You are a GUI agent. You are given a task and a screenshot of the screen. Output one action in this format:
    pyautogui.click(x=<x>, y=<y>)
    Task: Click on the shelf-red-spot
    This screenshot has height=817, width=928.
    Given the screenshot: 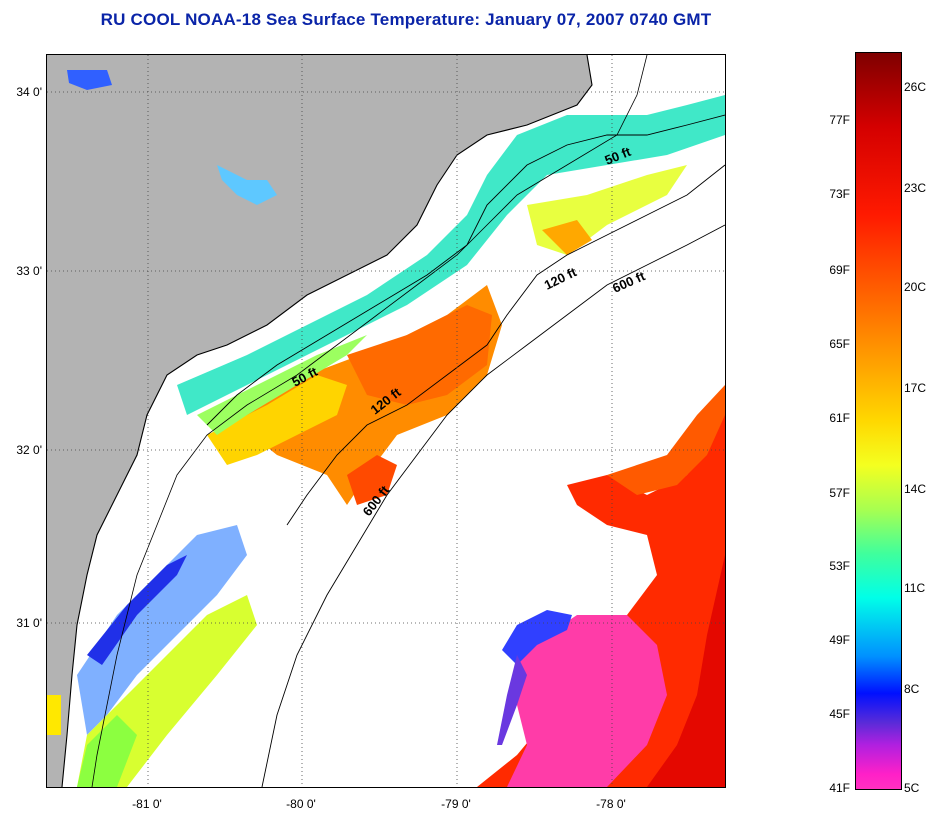 What is the action you would take?
    pyautogui.click(x=372, y=480)
    